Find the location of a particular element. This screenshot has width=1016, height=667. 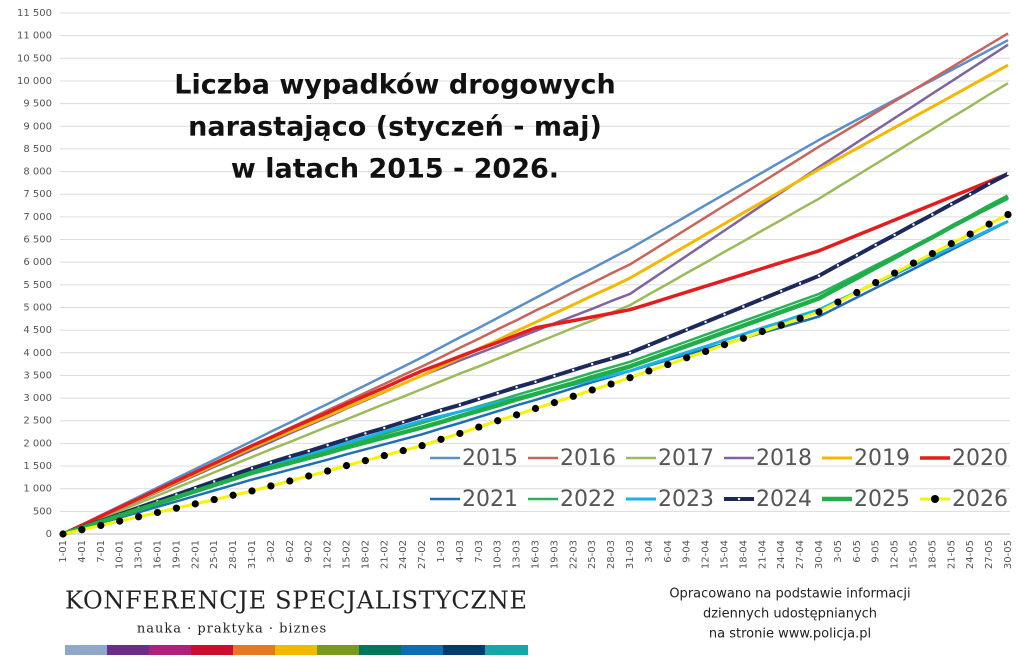

x-tick-label: 18-05 is located at coordinates (932, 554).